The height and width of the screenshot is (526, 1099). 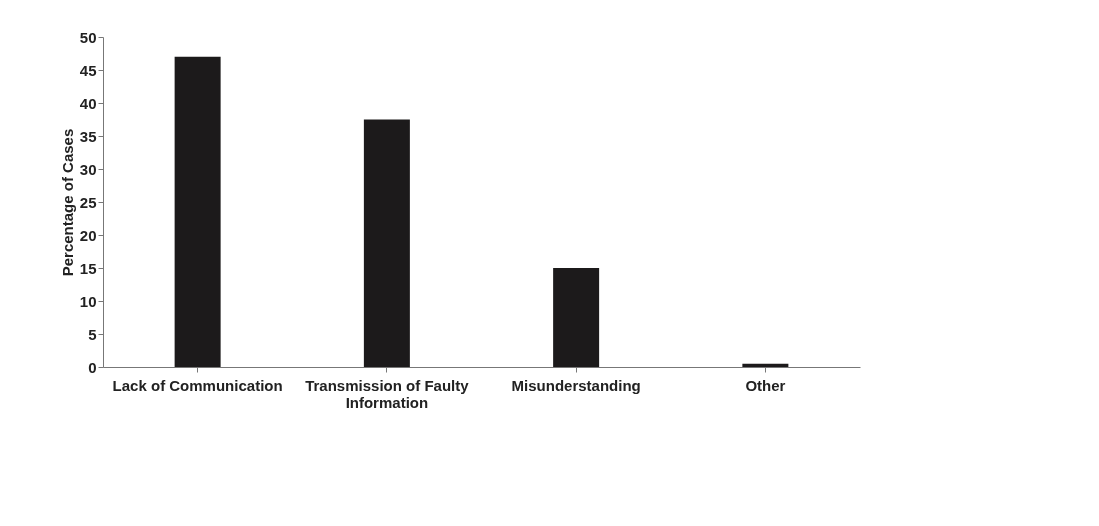 What do you see at coordinates (88, 37) in the screenshot?
I see `y-tick-label: 50` at bounding box center [88, 37].